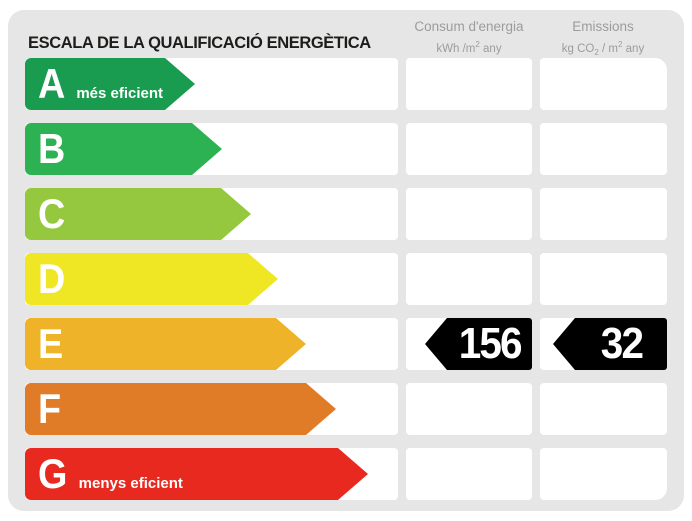 The width and height of the screenshot is (692, 521). I want to click on grade-track-e: E, so click(211, 344).